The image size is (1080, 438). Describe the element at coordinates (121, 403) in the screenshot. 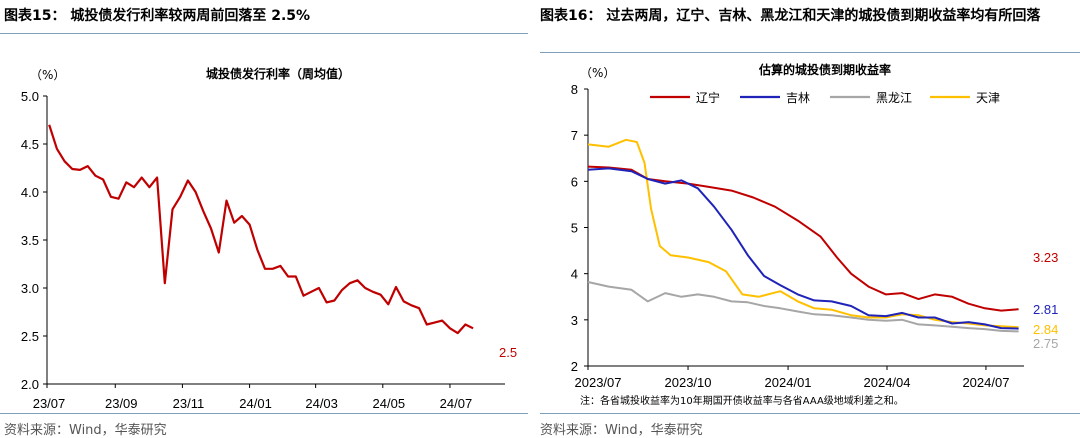

I see `x-tick-label: 23/09` at that location.